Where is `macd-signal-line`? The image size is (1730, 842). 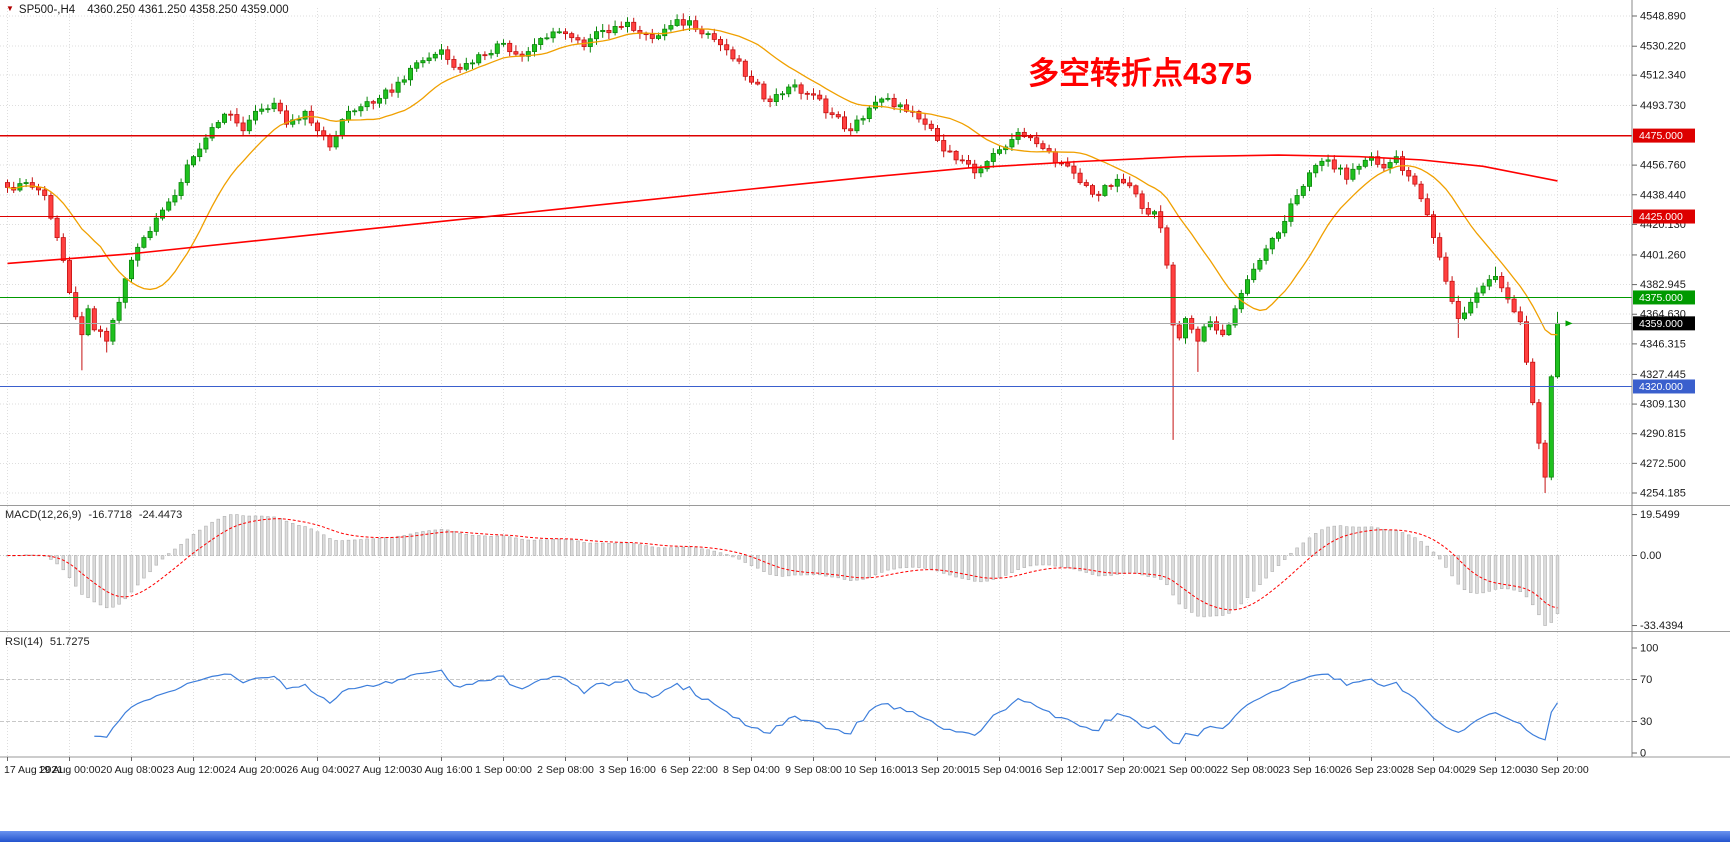 macd-signal-line is located at coordinates (782, 564).